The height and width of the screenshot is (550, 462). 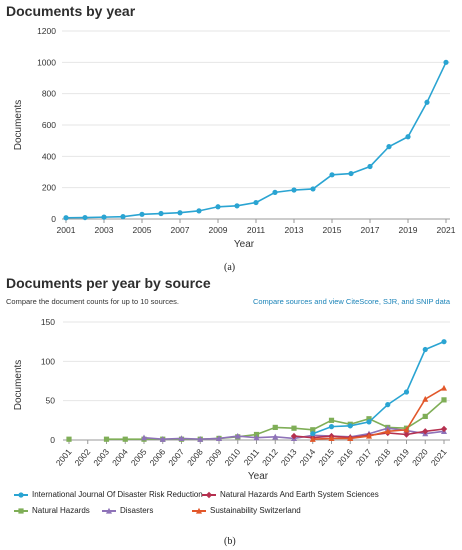 What do you see at coordinates (142, 230) in the screenshot?
I see `x-tick-label-a: 2005` at bounding box center [142, 230].